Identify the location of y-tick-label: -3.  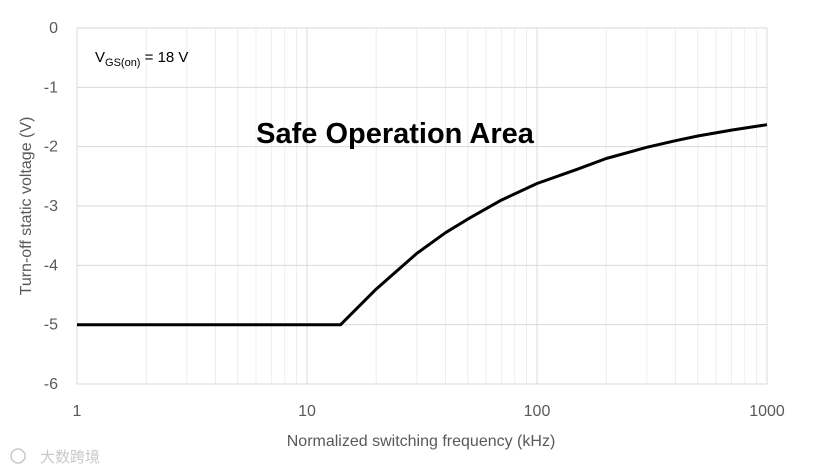
(51, 206).